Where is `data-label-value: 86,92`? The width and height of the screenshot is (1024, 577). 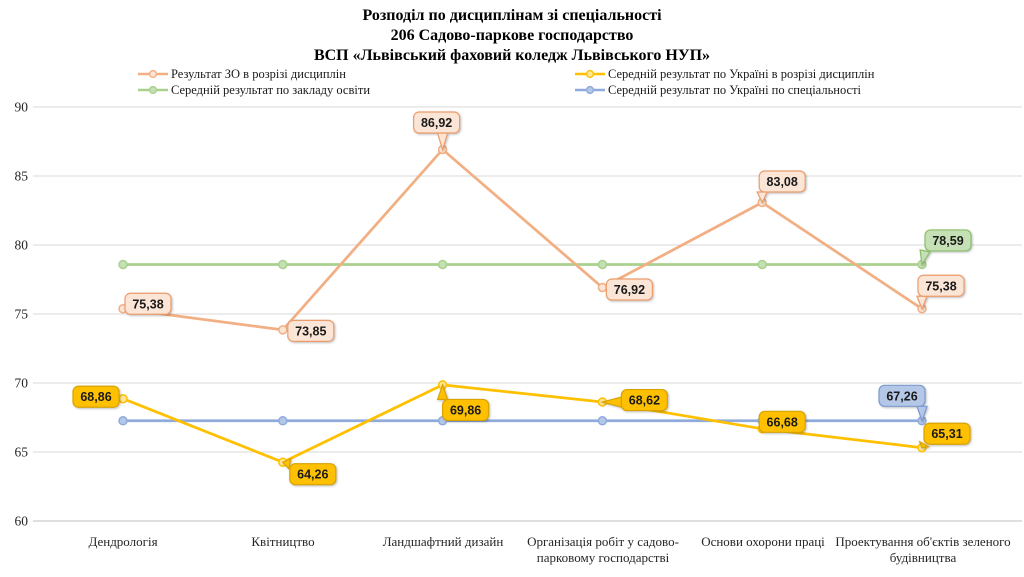 data-label-value: 86,92 is located at coordinates (436, 123).